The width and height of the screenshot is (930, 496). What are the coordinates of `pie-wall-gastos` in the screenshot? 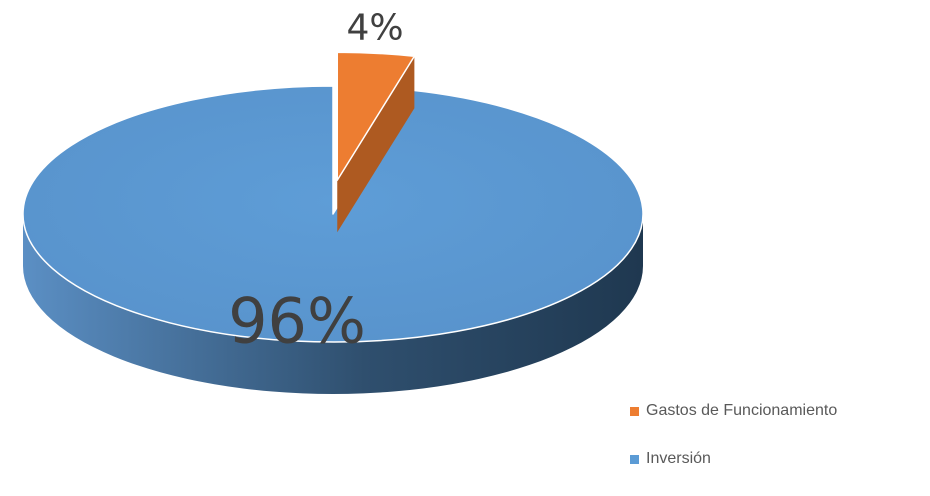 It's located at (376, 144).